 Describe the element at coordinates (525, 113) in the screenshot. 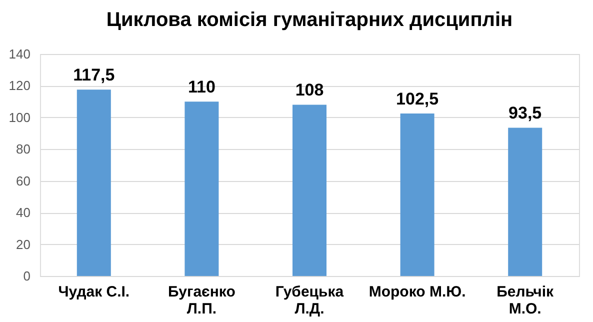

I see `data-label: 93,5` at that location.